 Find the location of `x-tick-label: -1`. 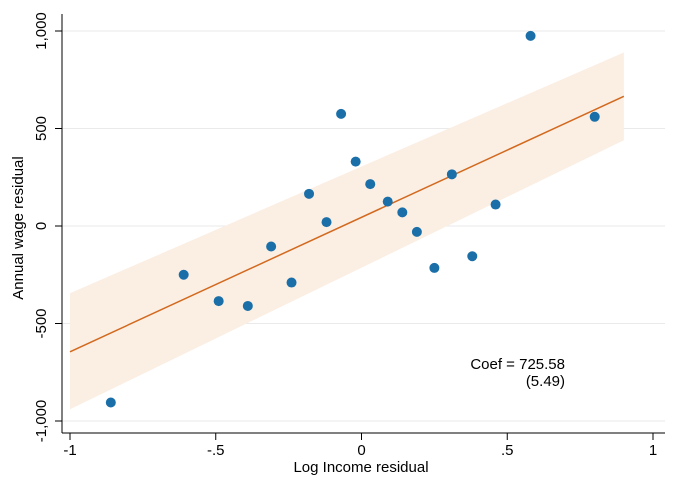

x-tick-label: -1 is located at coordinates (69, 450).